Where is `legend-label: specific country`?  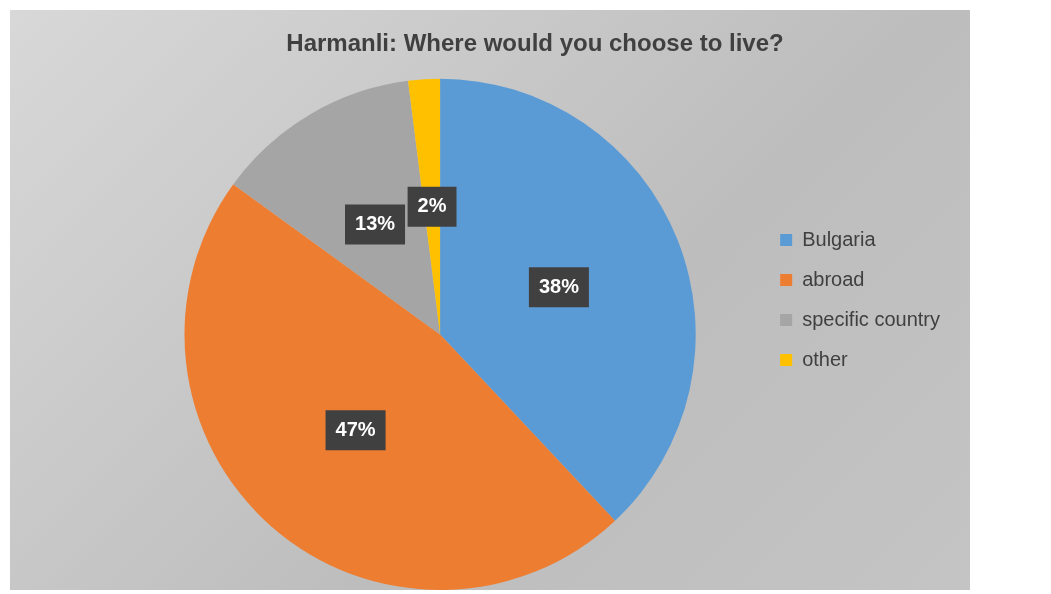
legend-label: specific country is located at coordinates (871, 318).